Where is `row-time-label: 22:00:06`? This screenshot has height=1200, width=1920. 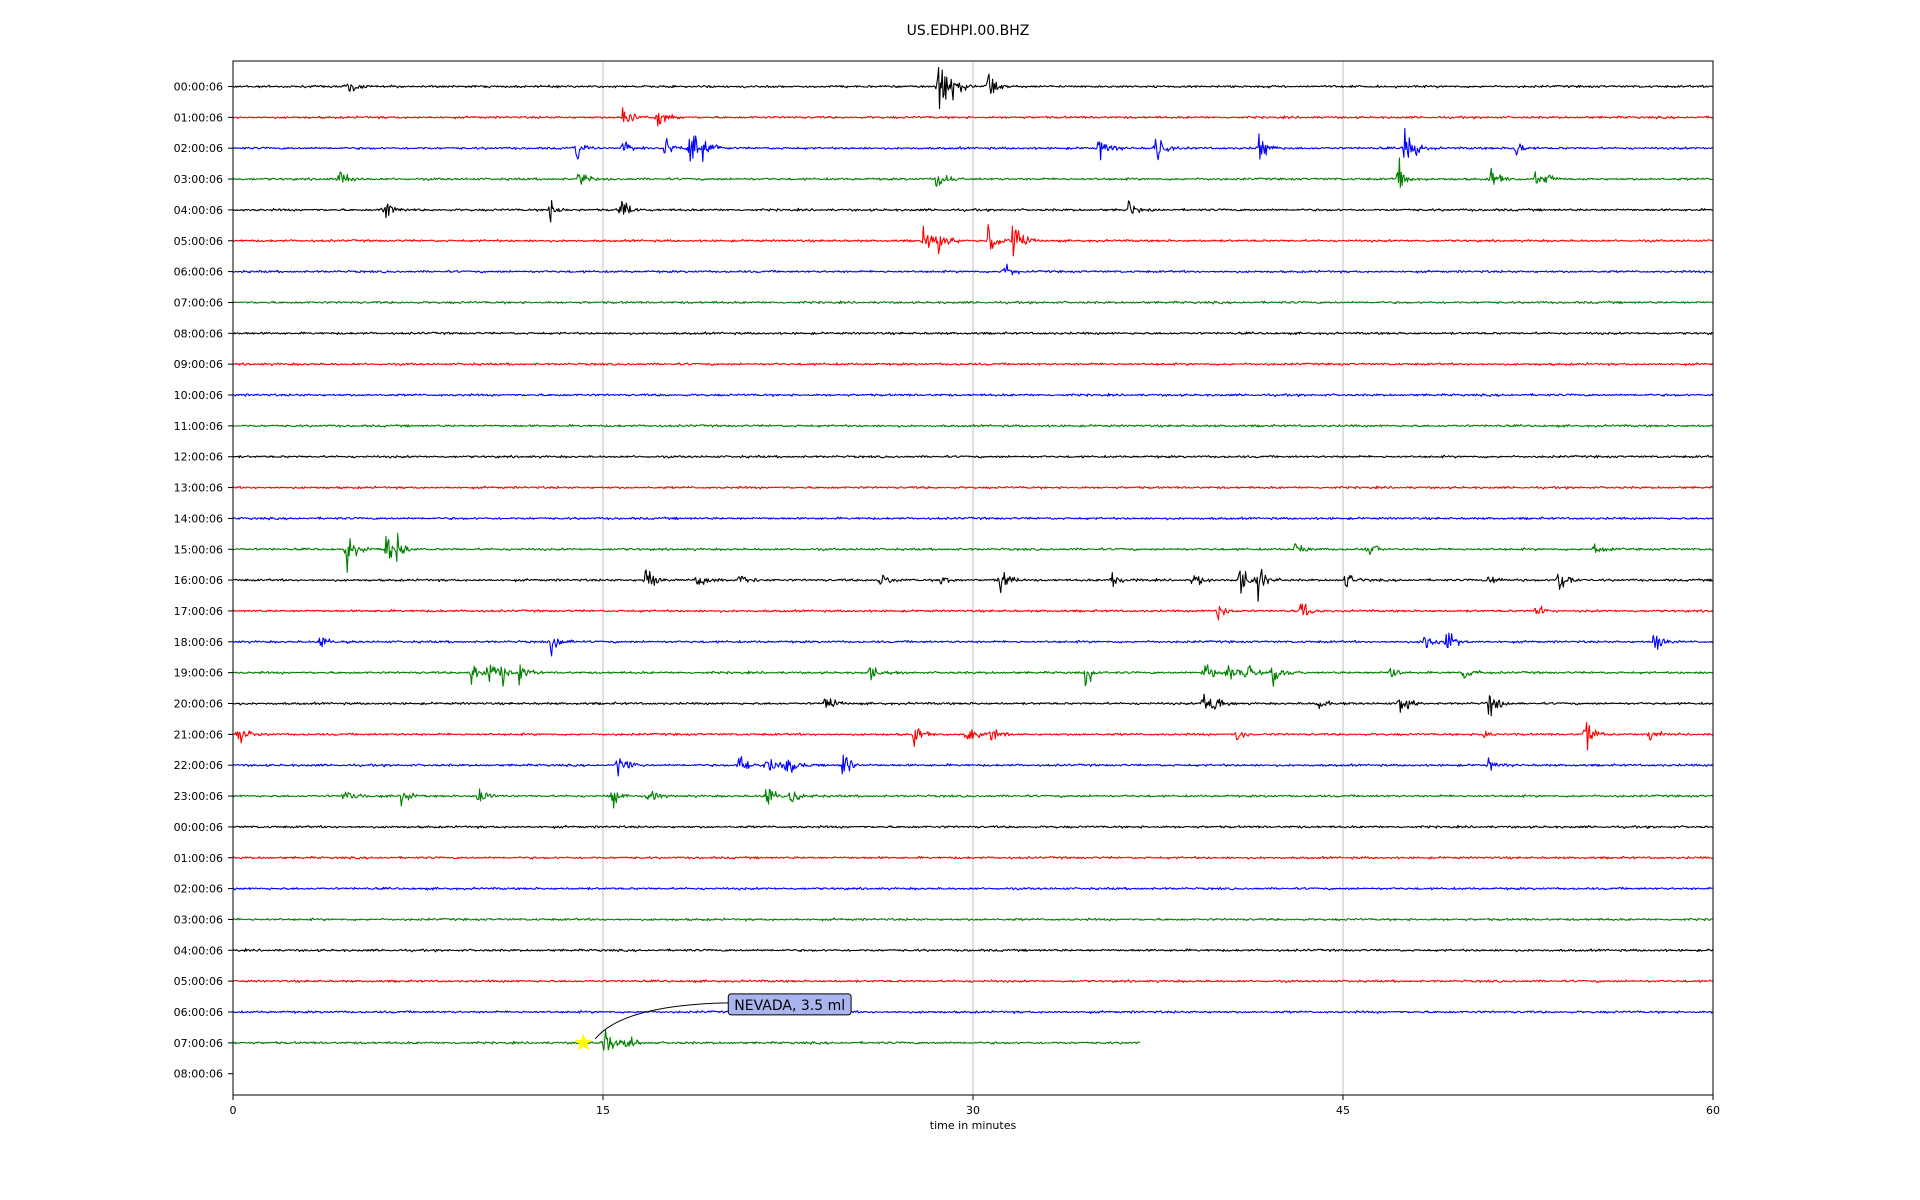 row-time-label: 22:00:06 is located at coordinates (198, 765).